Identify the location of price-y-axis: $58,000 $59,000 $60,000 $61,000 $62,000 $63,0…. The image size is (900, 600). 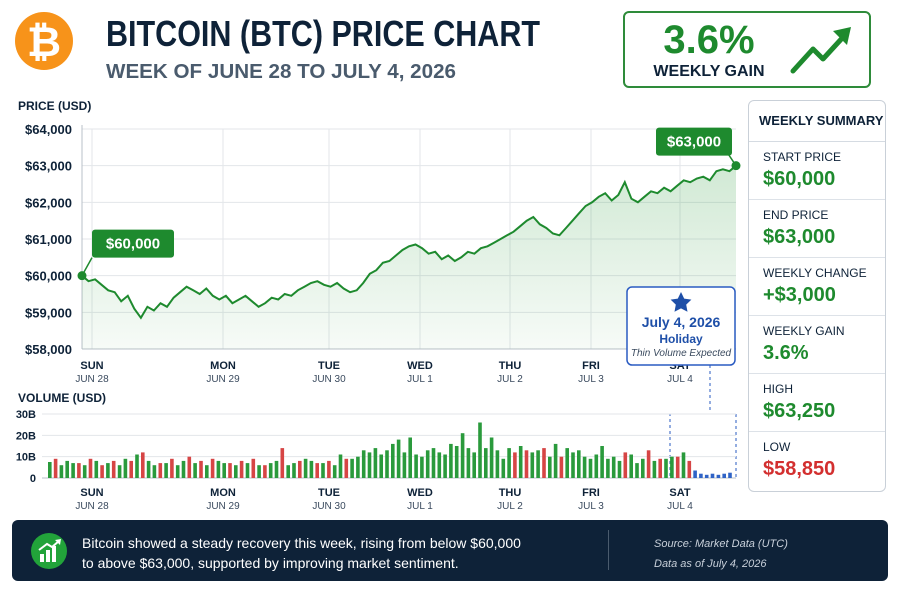
(48, 239).